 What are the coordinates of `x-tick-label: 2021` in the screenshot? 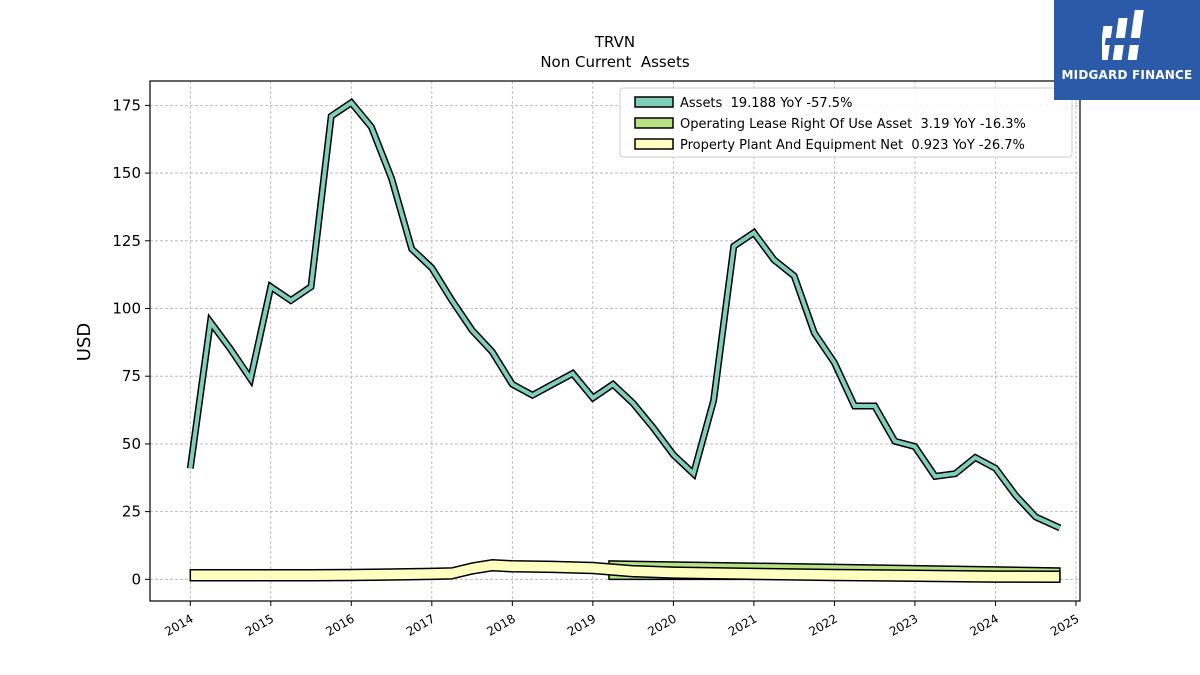 It's located at (742, 624).